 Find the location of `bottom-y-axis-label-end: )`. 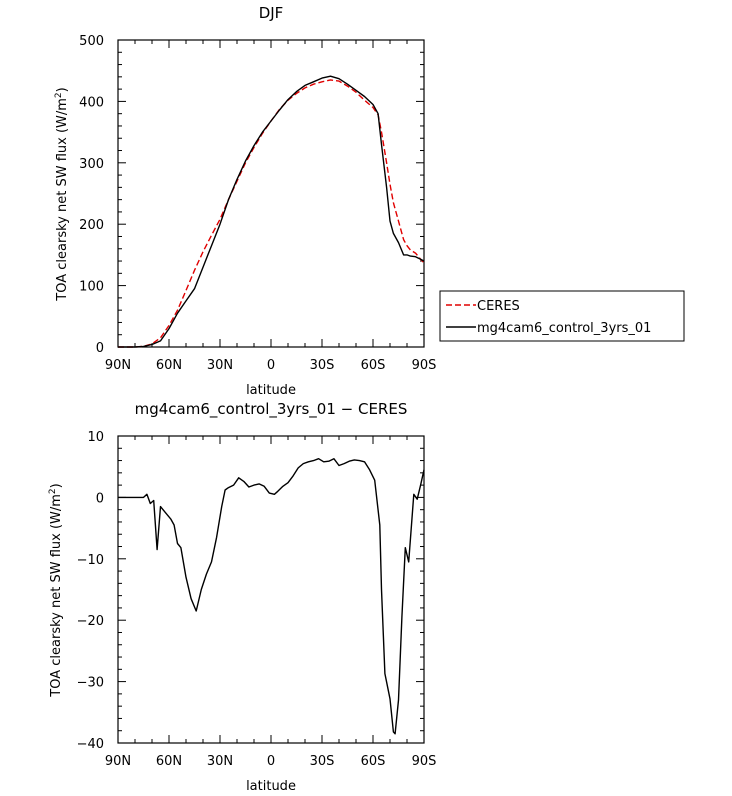

bottom-y-axis-label-end: ) is located at coordinates (56, 485).